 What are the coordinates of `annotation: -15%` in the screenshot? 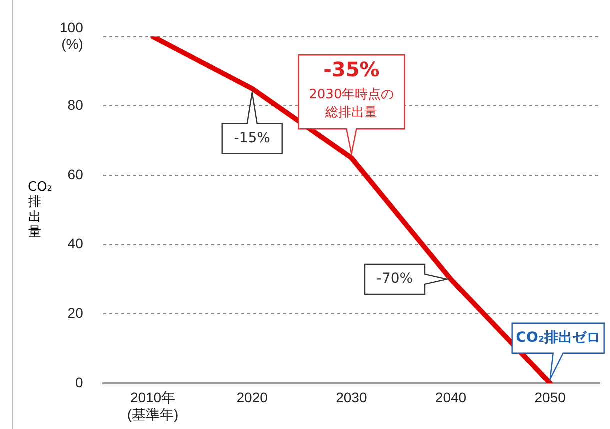 It's located at (252, 138).